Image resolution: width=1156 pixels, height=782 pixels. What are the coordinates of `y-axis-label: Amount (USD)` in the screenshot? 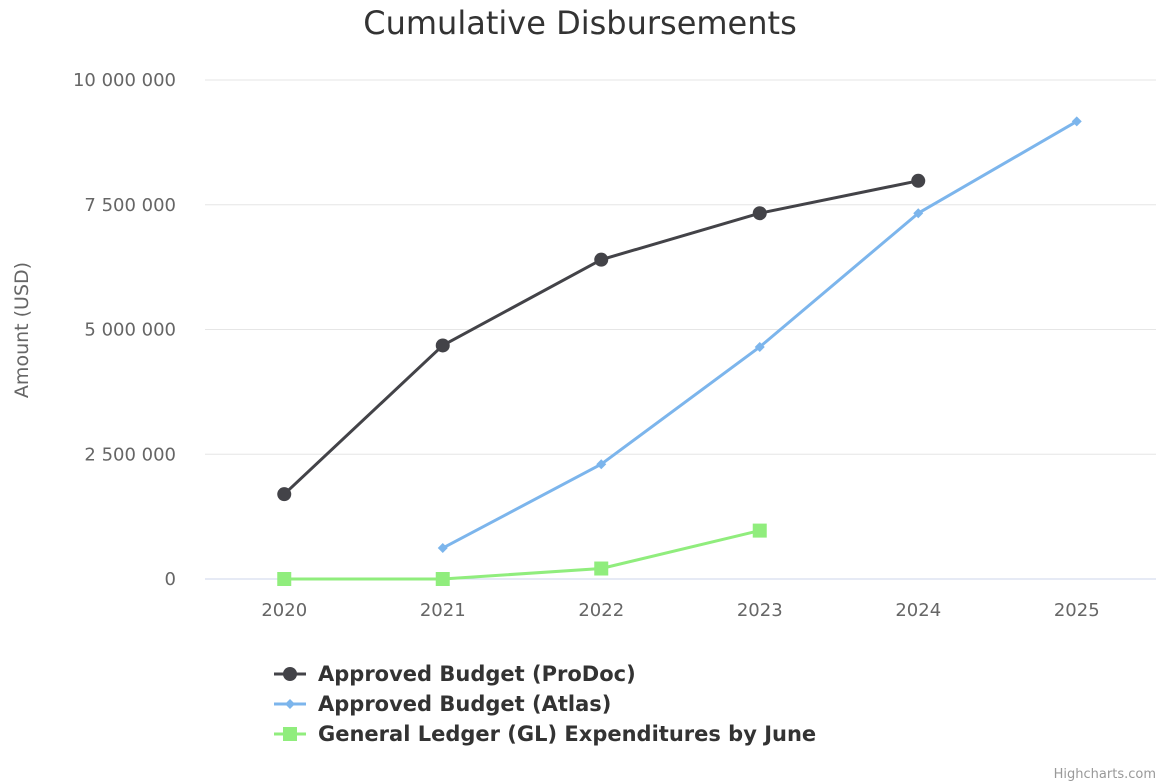 It's located at (22, 330).